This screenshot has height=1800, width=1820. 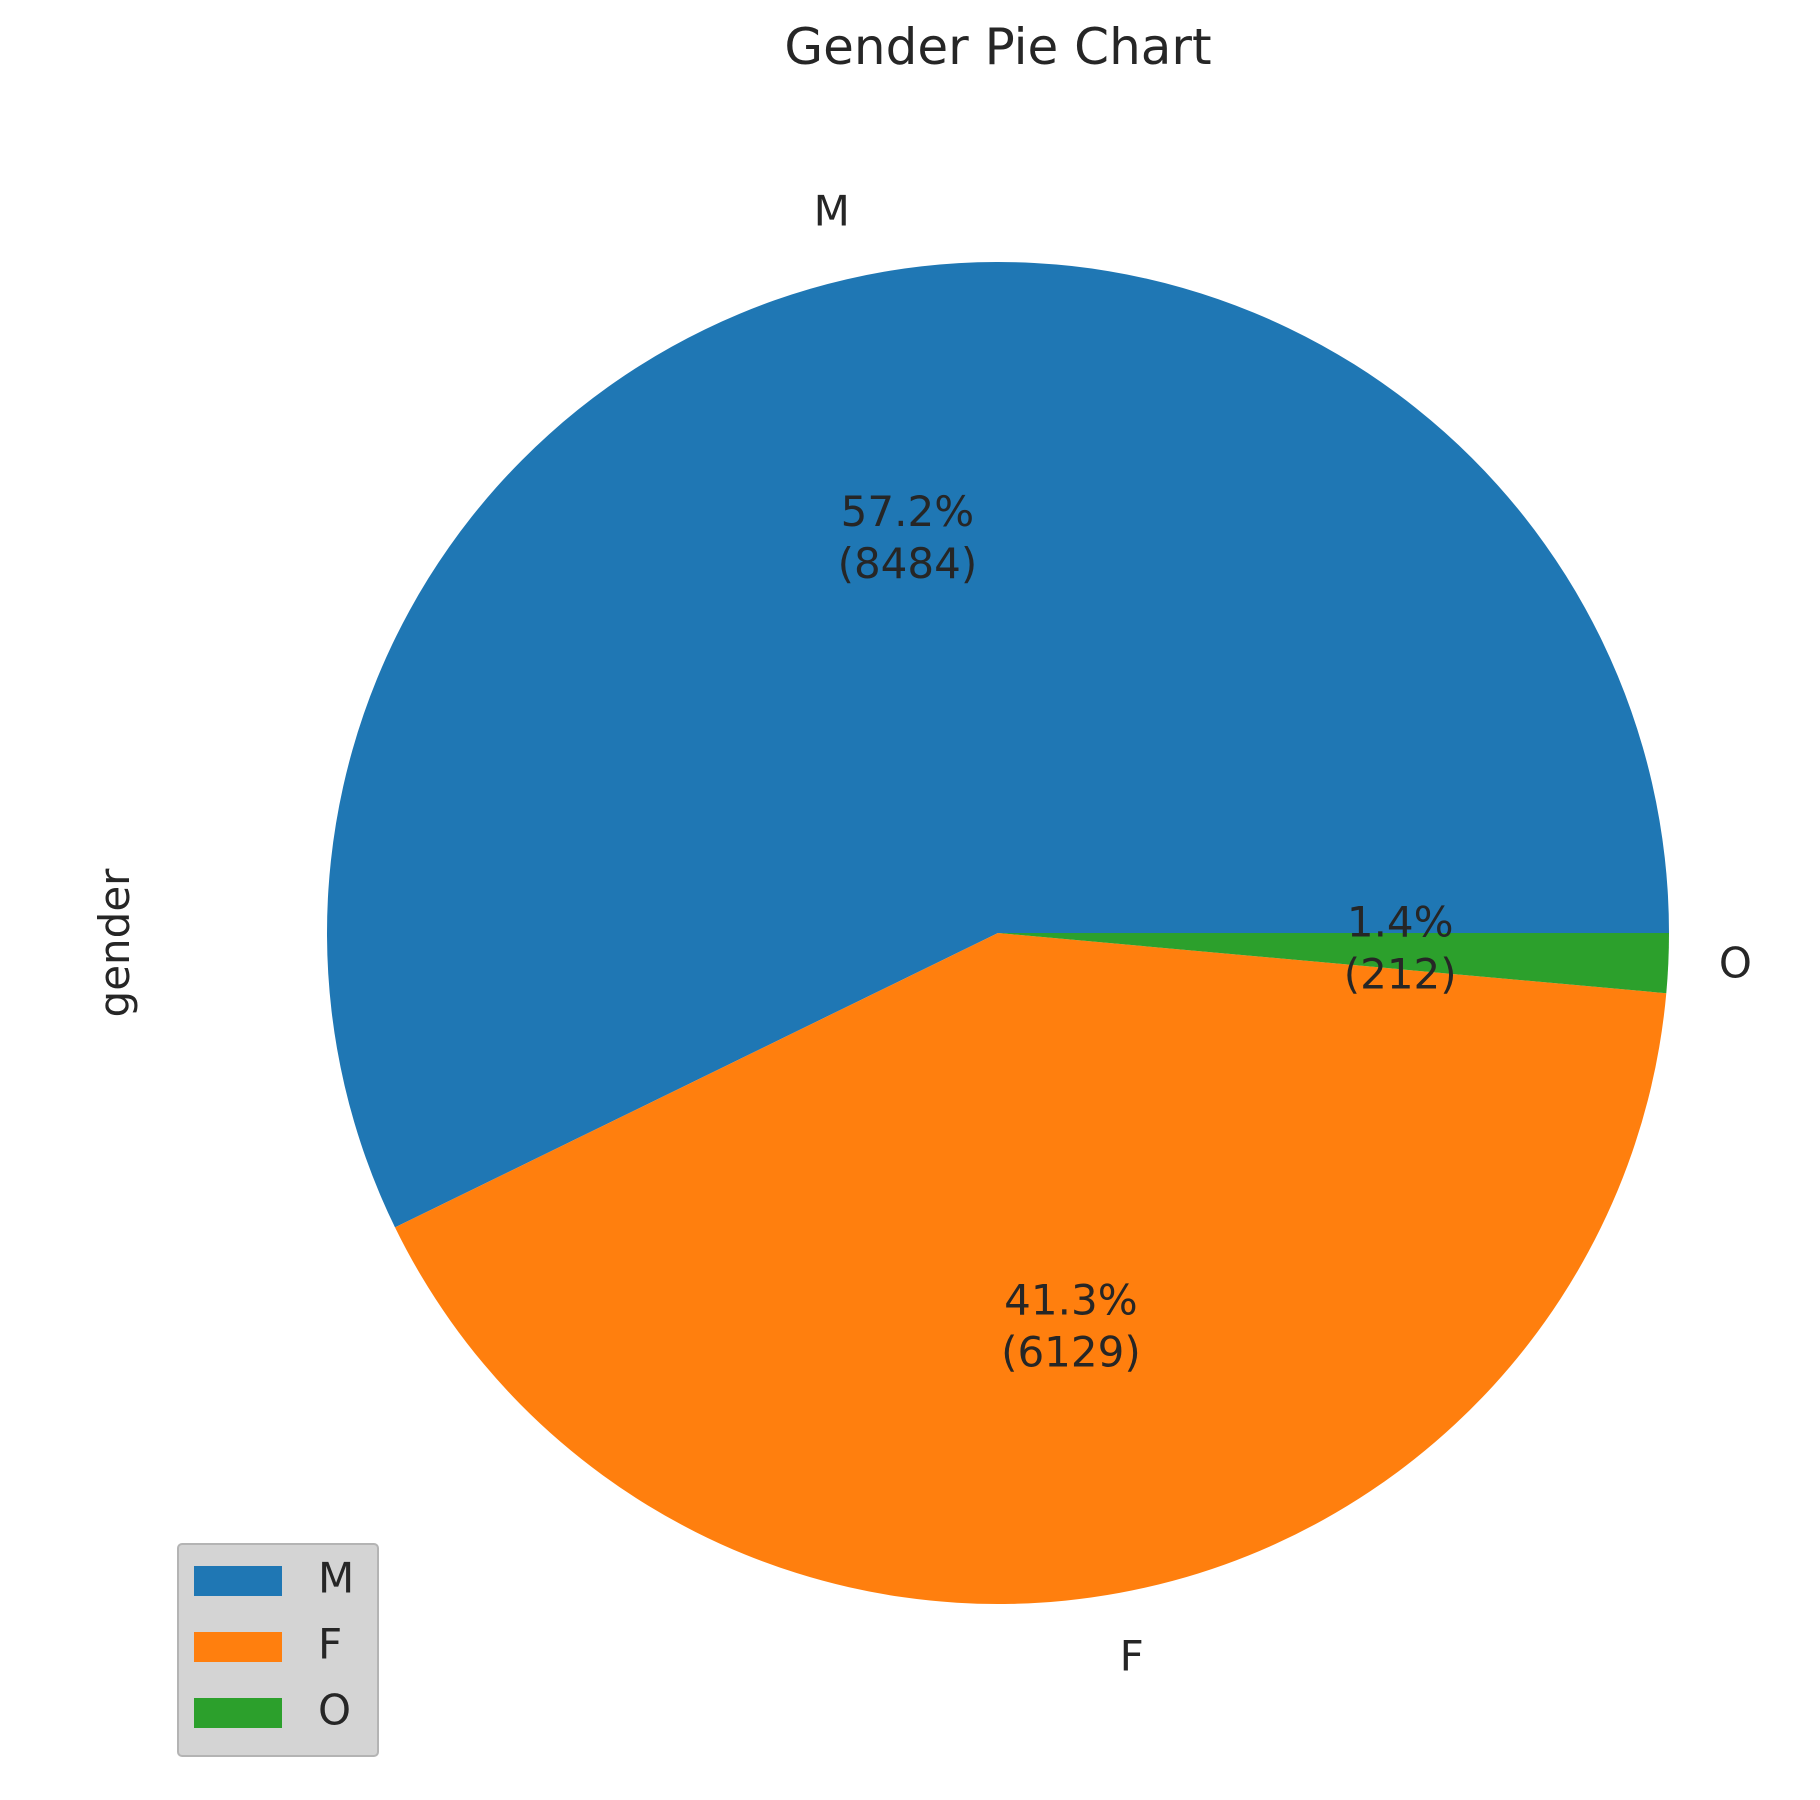 I want to click on legend-items: MFO, so click(x=274, y=1644).